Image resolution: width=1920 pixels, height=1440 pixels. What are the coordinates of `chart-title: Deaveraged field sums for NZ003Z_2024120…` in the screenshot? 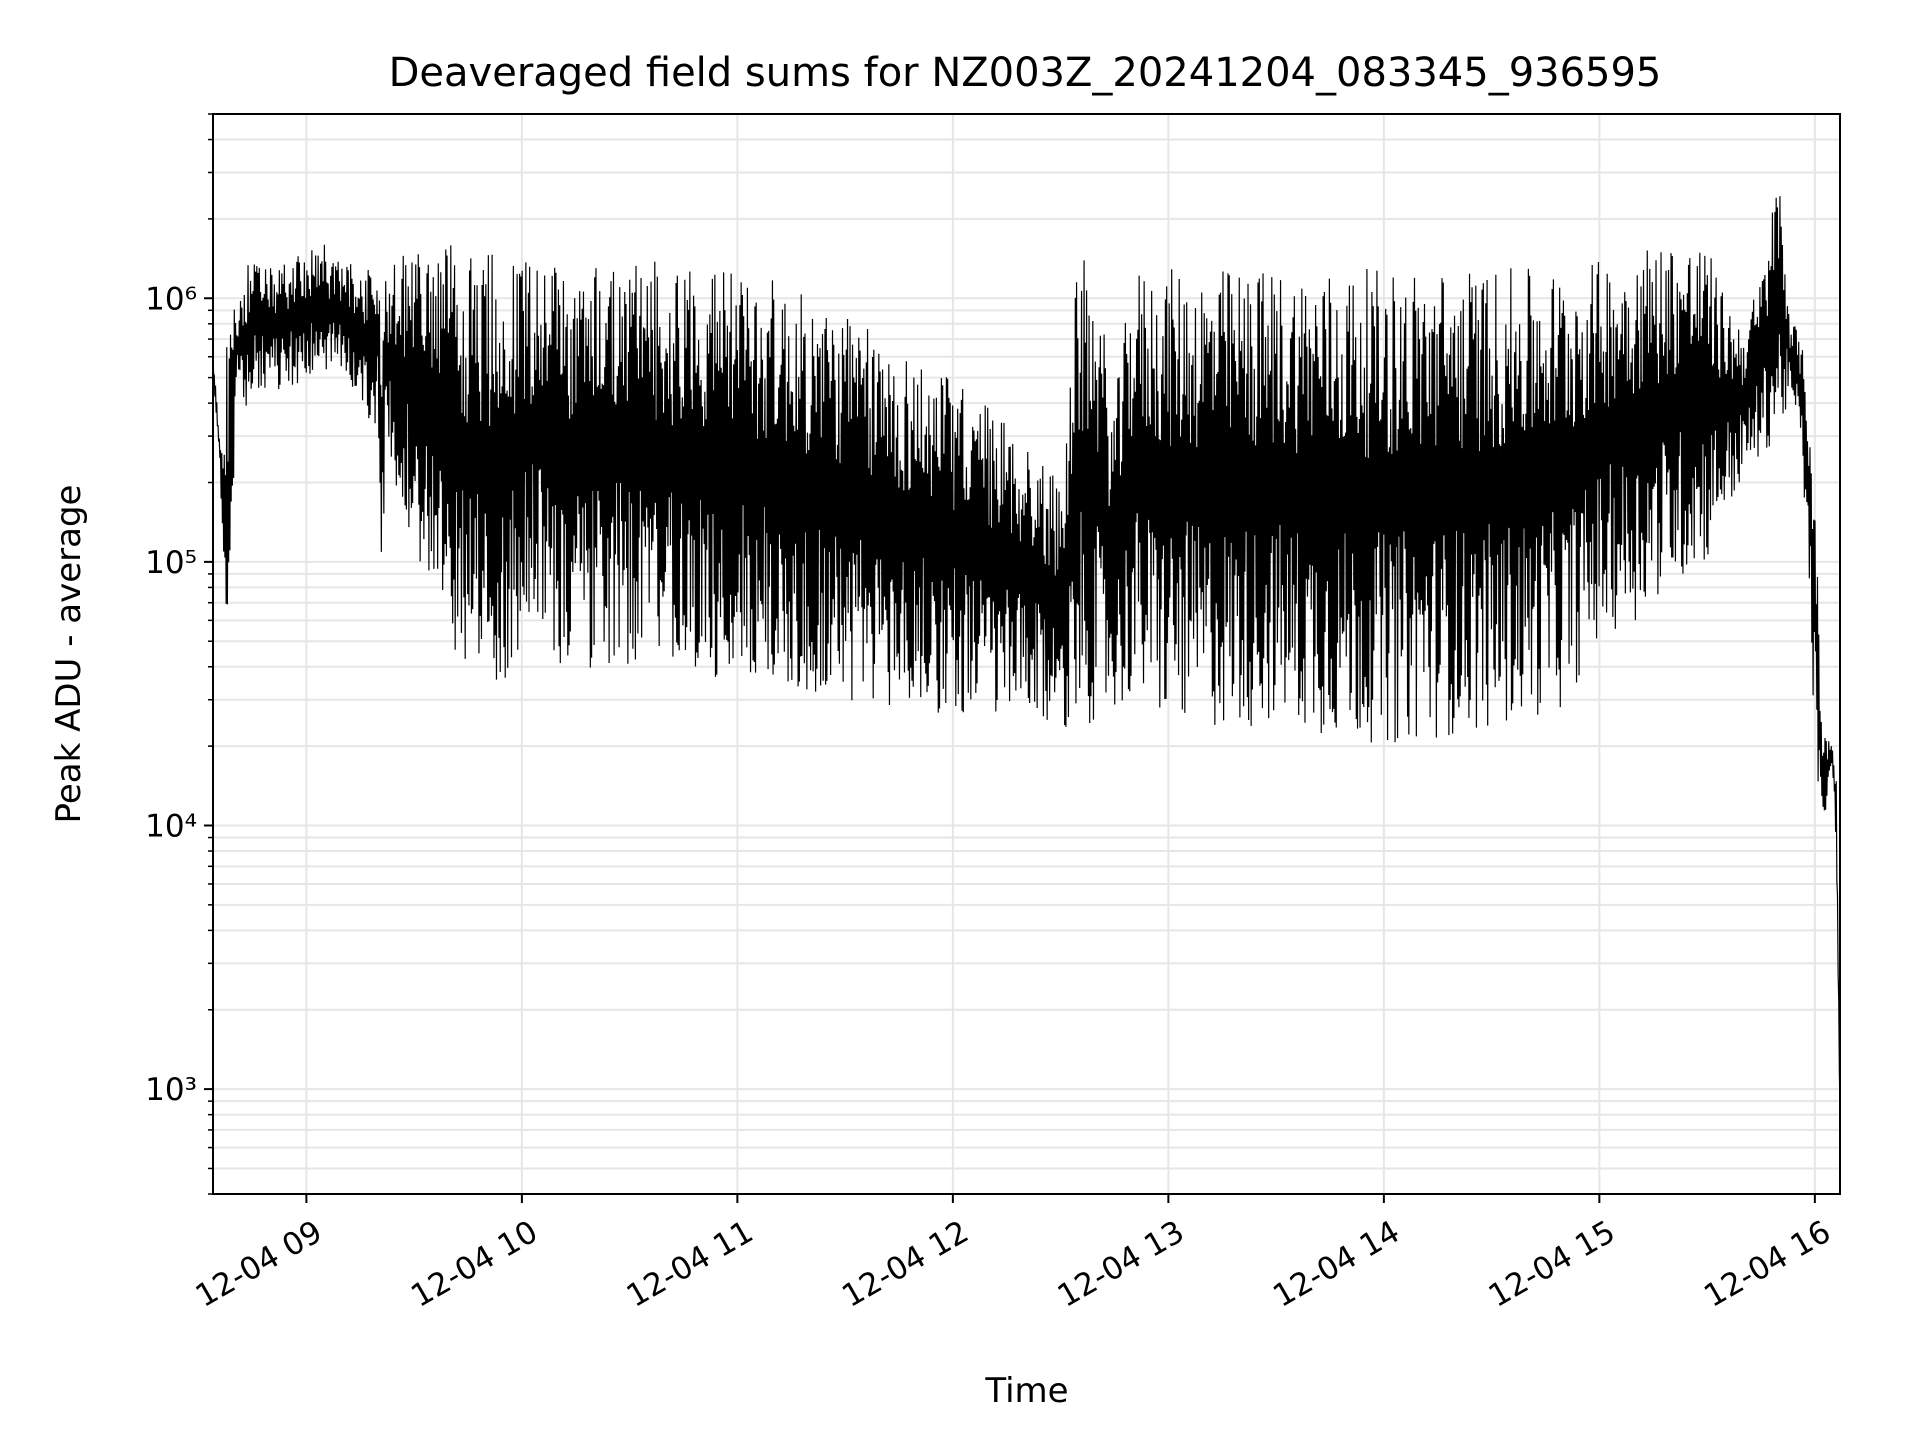 It's located at (1025, 73).